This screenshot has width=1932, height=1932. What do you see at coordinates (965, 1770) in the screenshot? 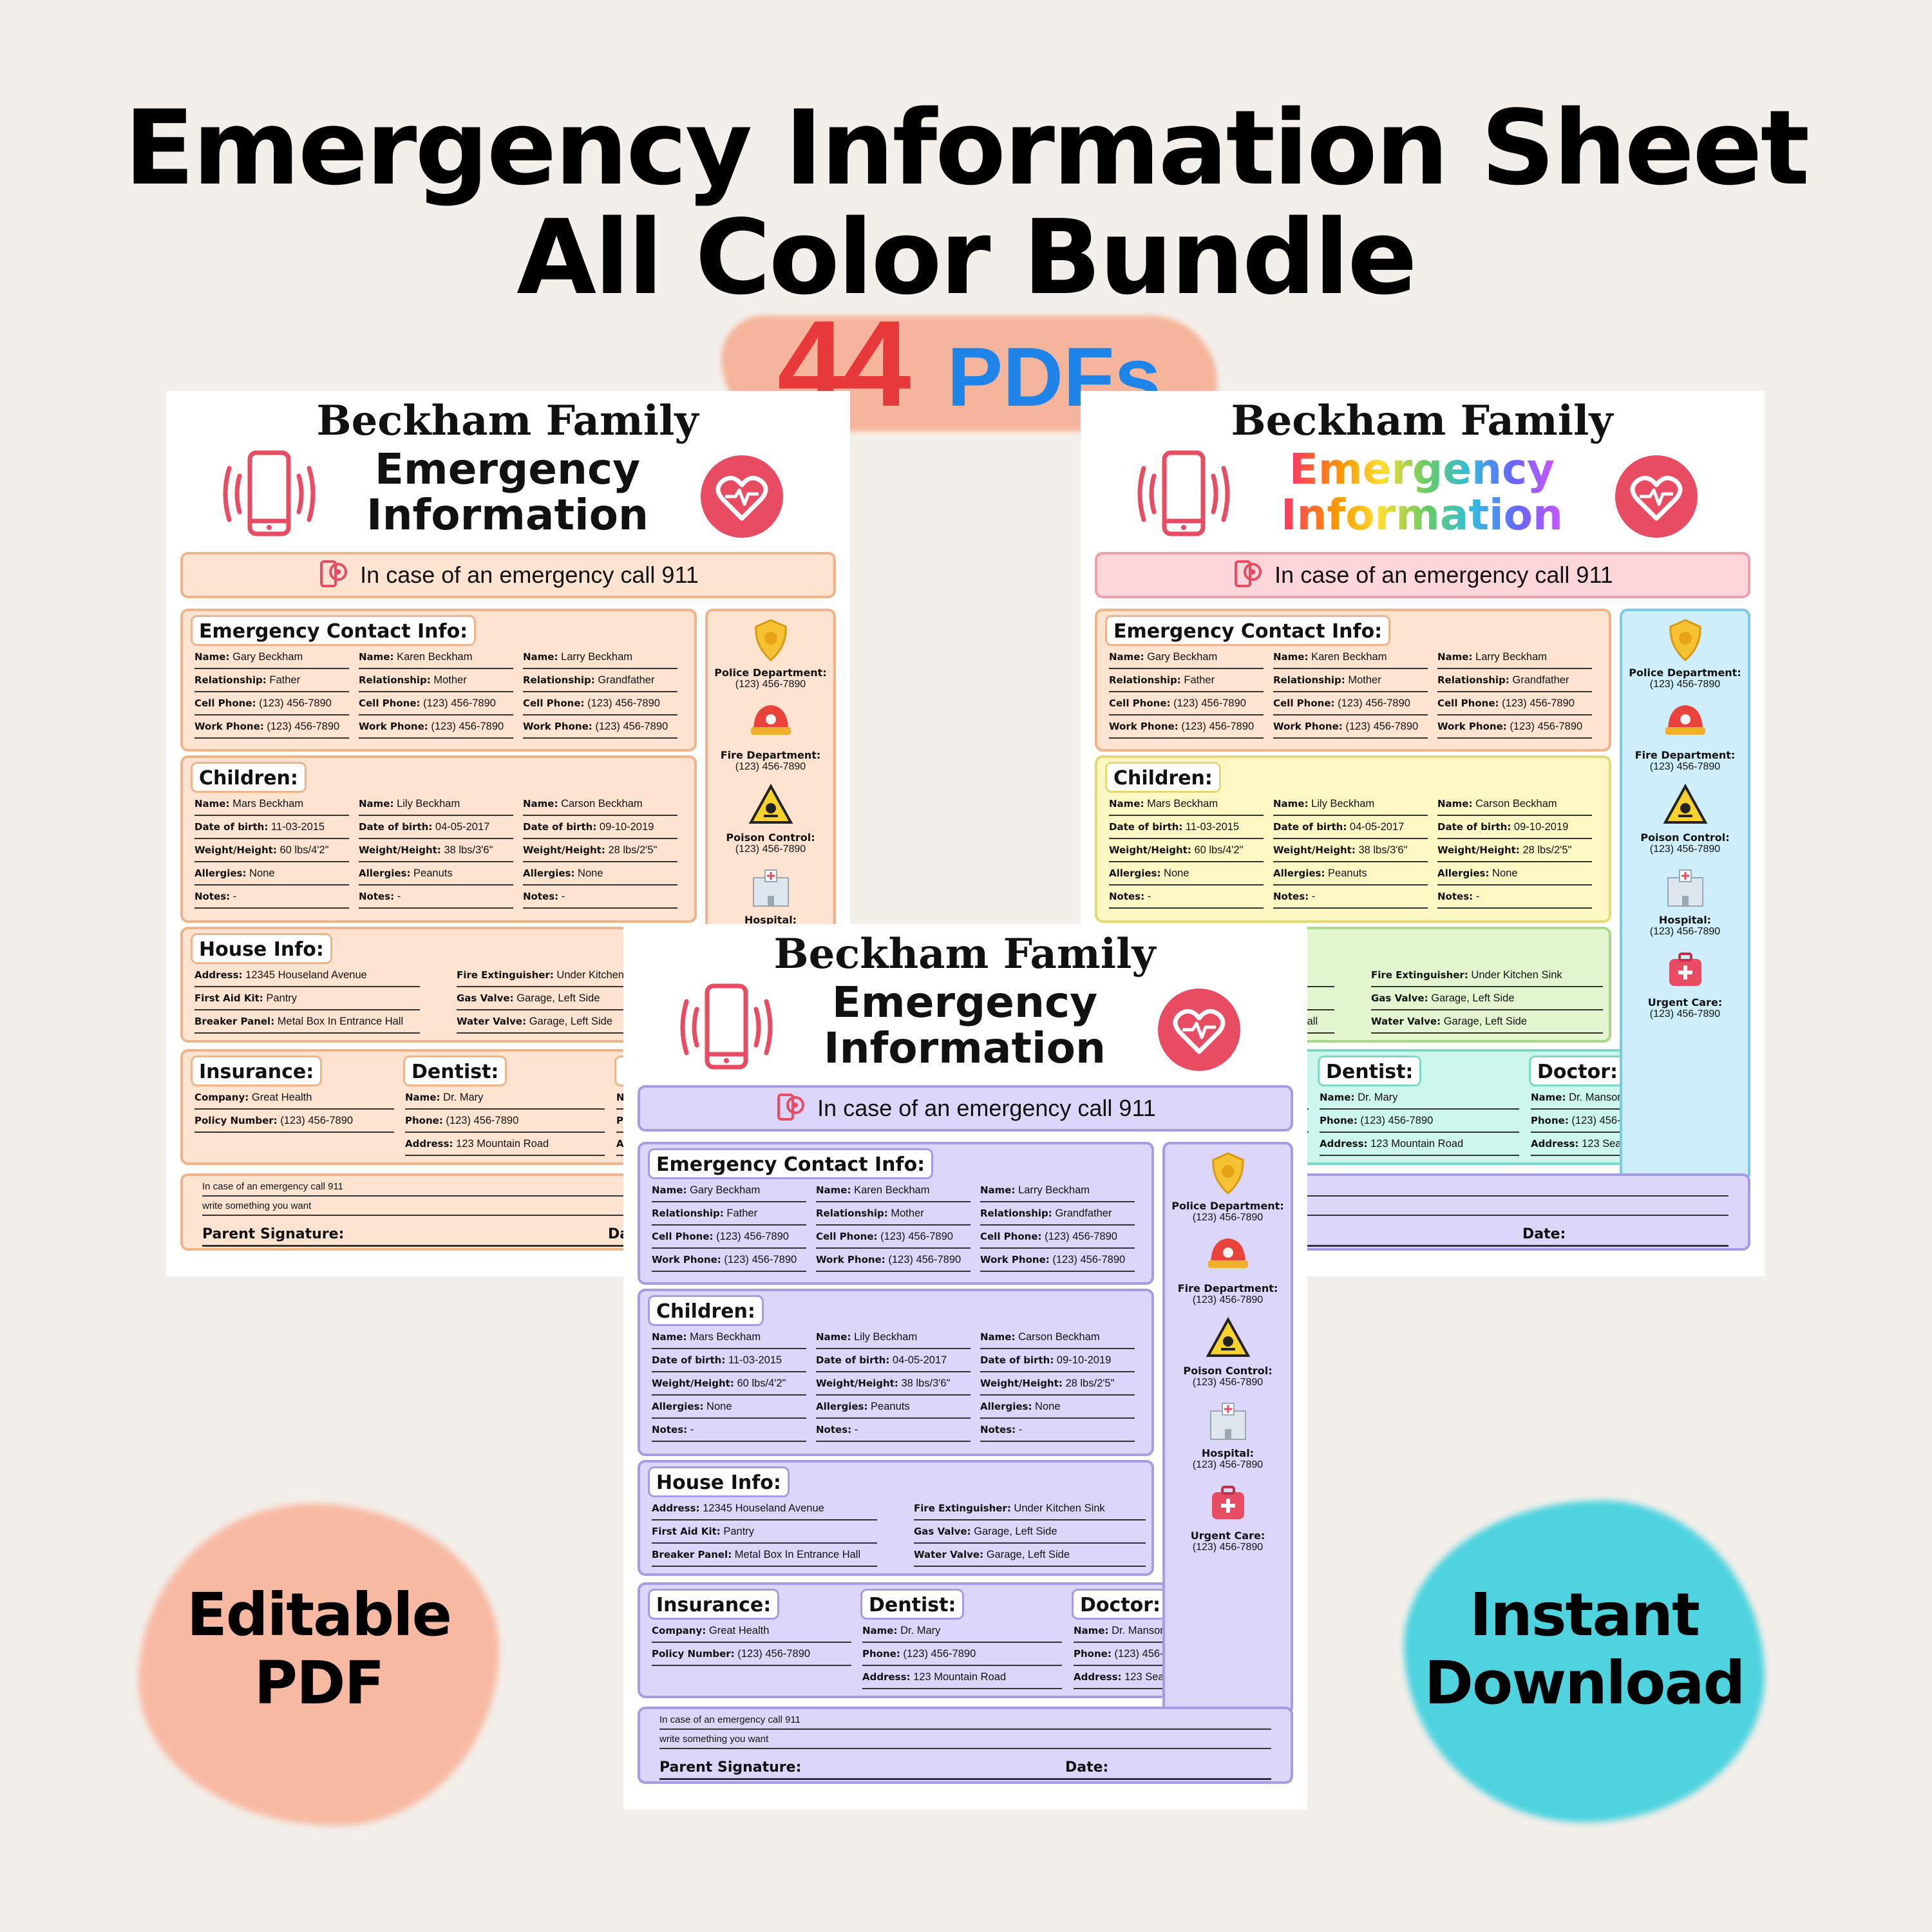
I see `parent-signature-field: Parent Signature: Date:` at bounding box center [965, 1770].